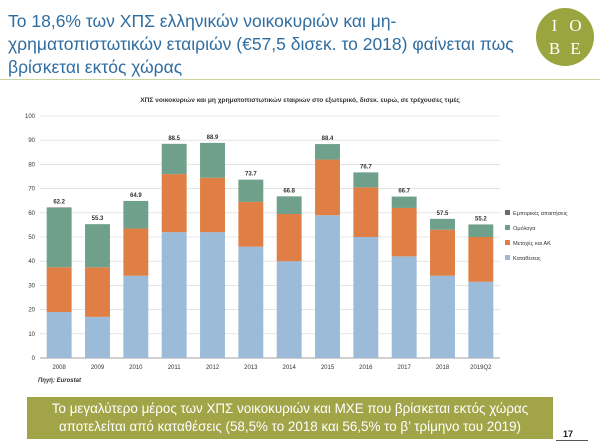  Describe the element at coordinates (540, 213) in the screenshot. I see `legend-label: Εμπορικές απαιτήσεις` at that location.